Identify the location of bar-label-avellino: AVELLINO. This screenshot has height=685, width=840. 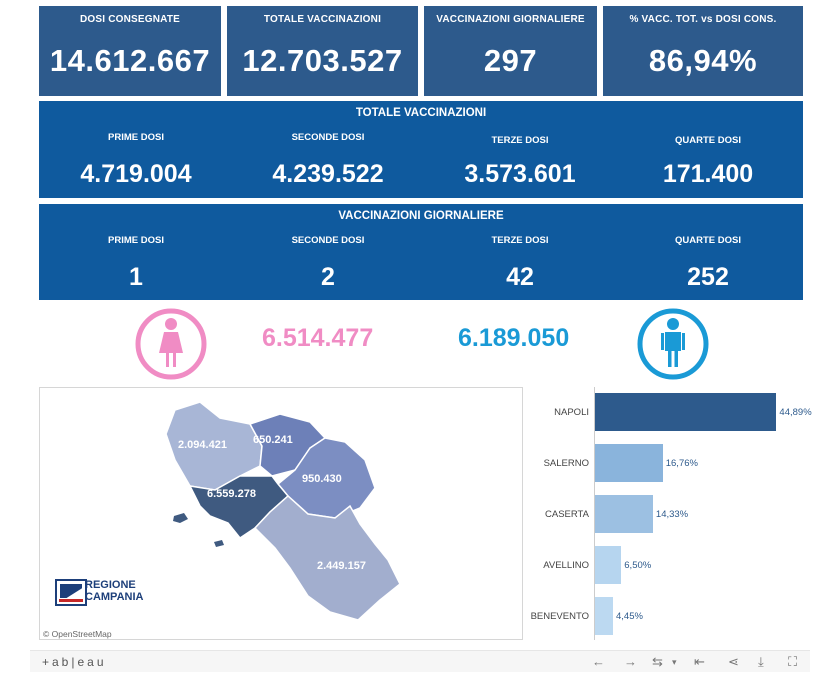
(566, 565).